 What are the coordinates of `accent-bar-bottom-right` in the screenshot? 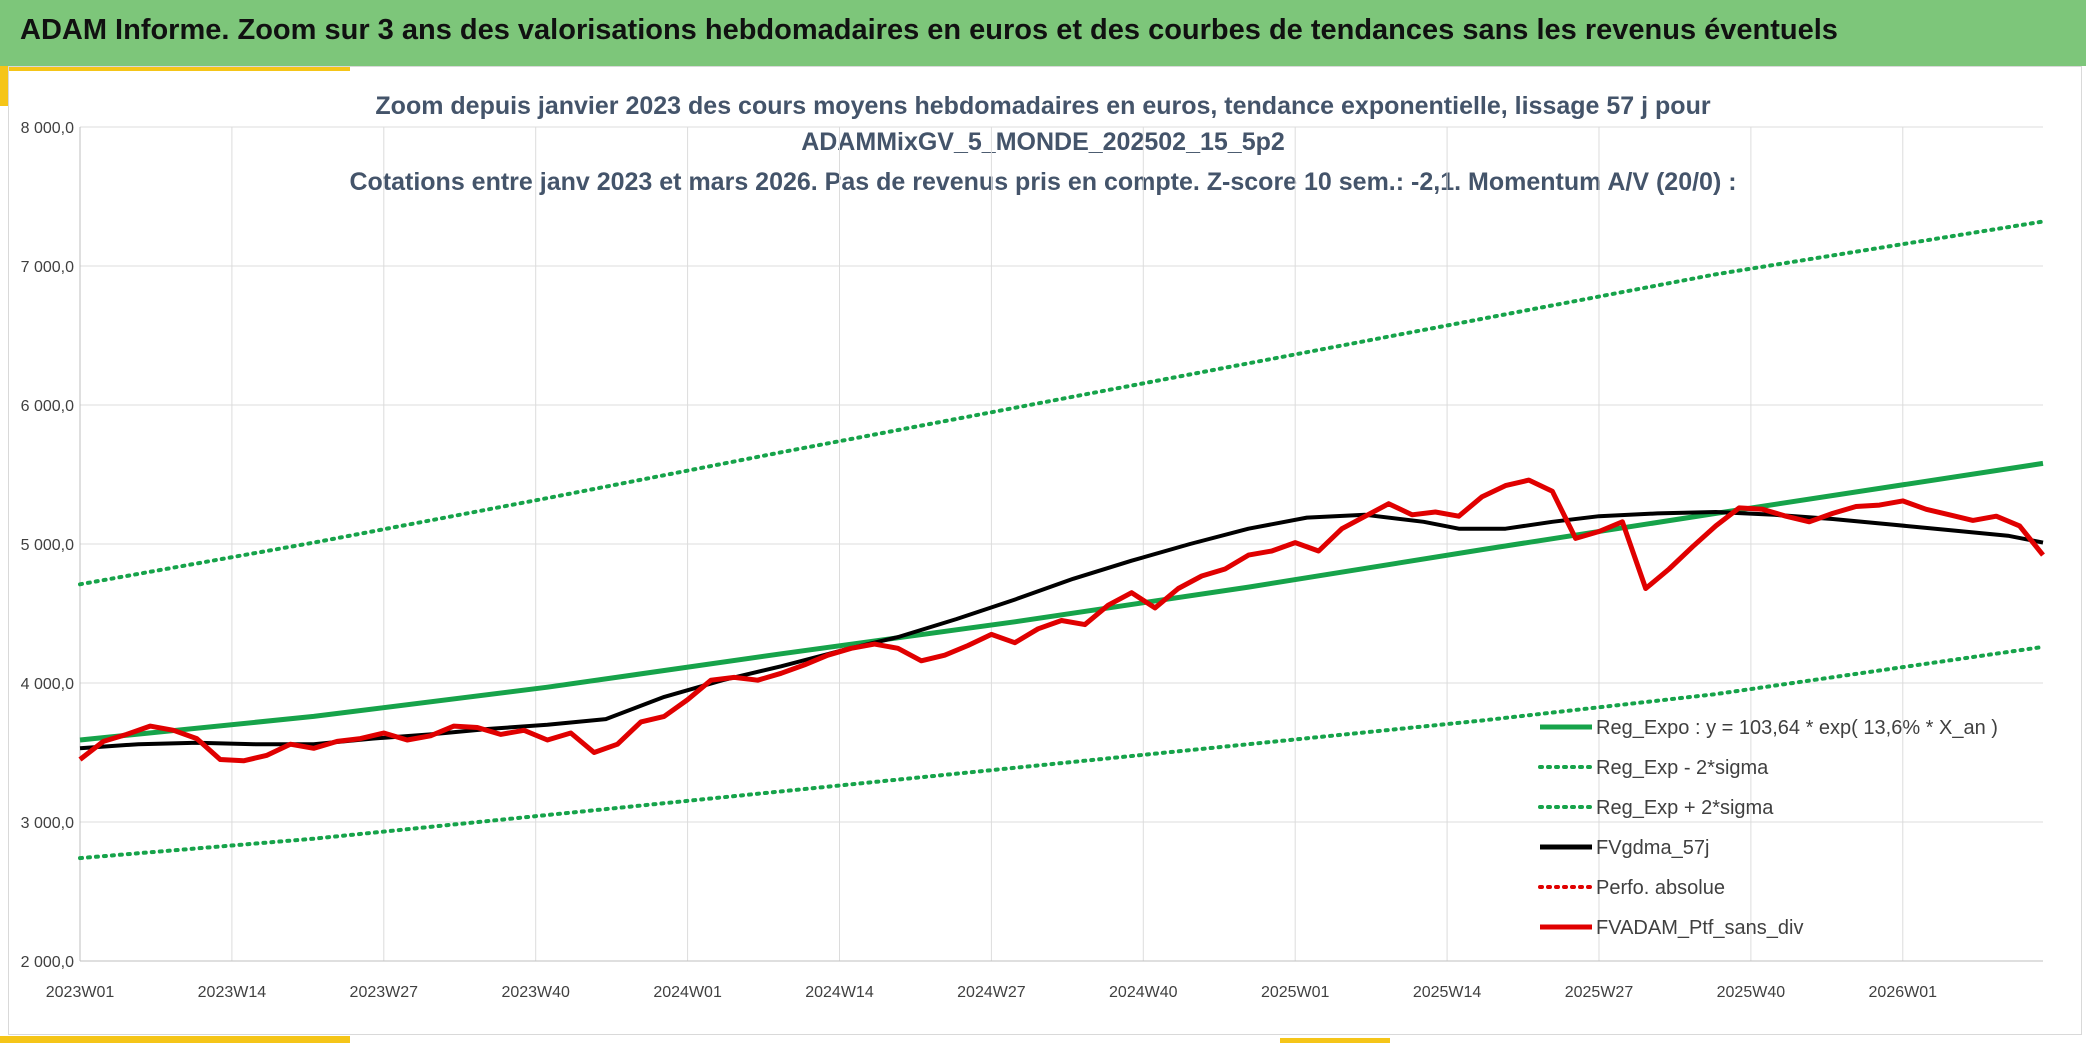 It's located at (1335, 1040).